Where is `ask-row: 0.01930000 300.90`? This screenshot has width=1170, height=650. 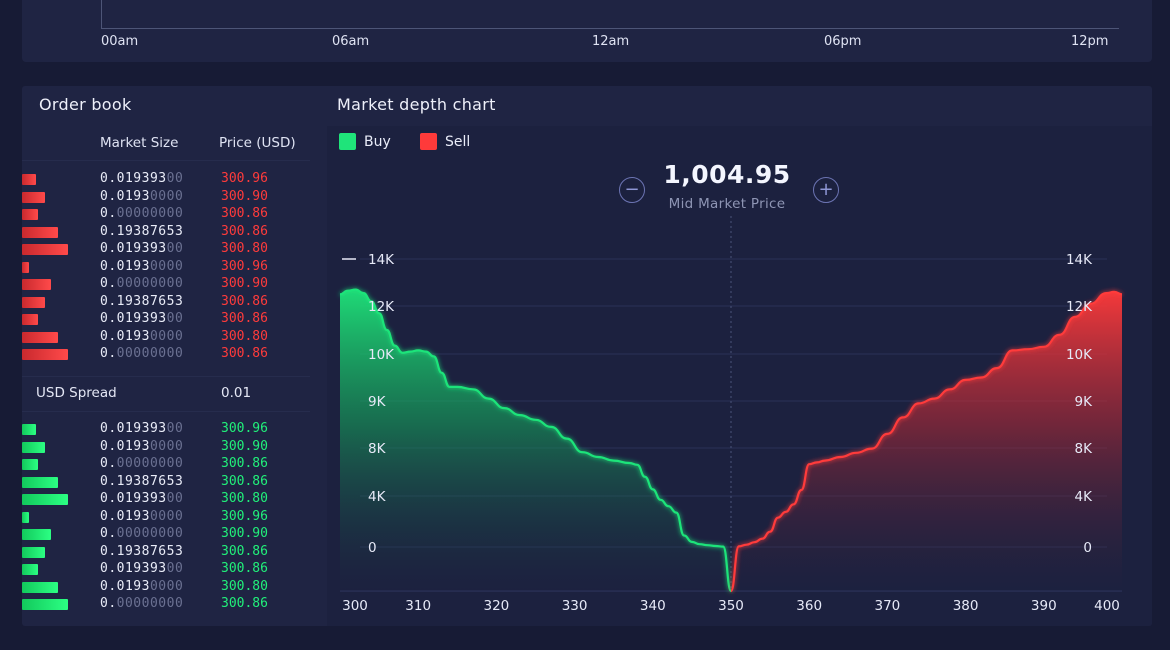
ask-row: 0.01930000 300.90 is located at coordinates (167, 198).